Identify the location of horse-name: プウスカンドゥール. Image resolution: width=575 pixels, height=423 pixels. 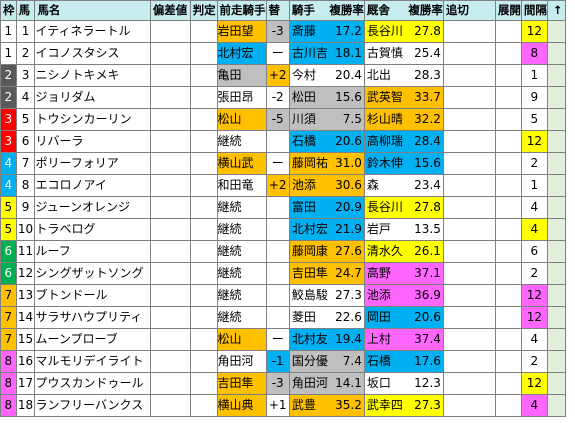
(92, 383).